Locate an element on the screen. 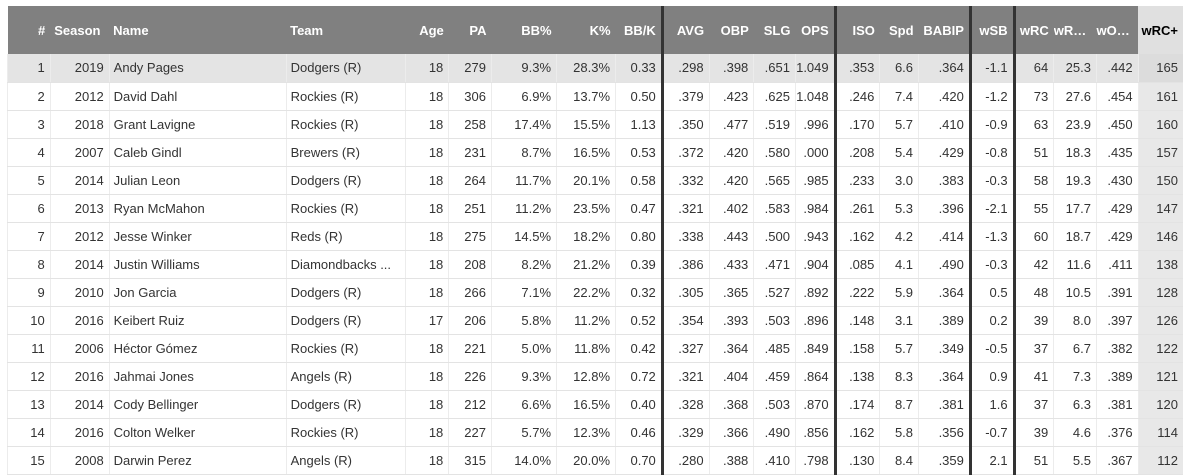  column-header-woba: wOBA is located at coordinates (1117, 30).